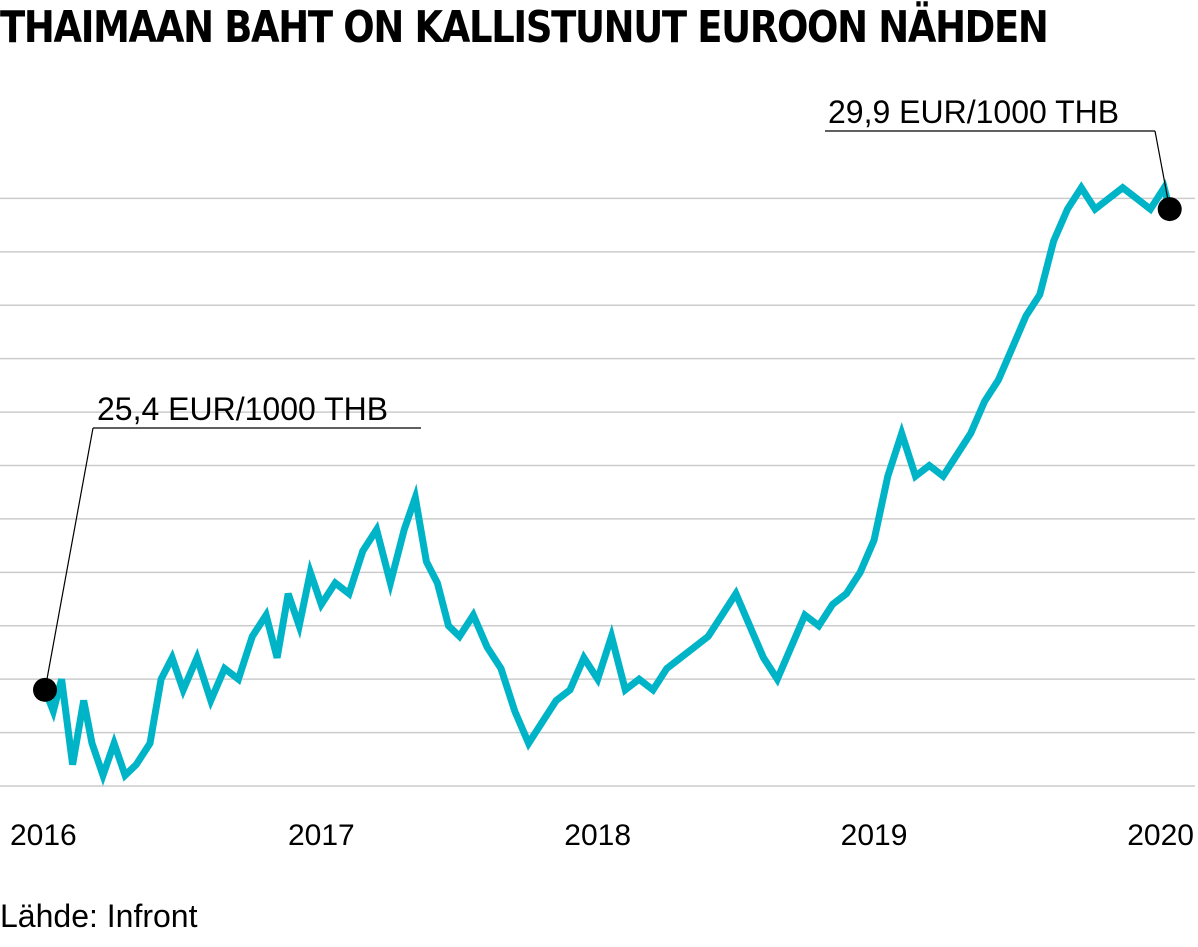  I want to click on x-tick-label: 2016, so click(43, 835).